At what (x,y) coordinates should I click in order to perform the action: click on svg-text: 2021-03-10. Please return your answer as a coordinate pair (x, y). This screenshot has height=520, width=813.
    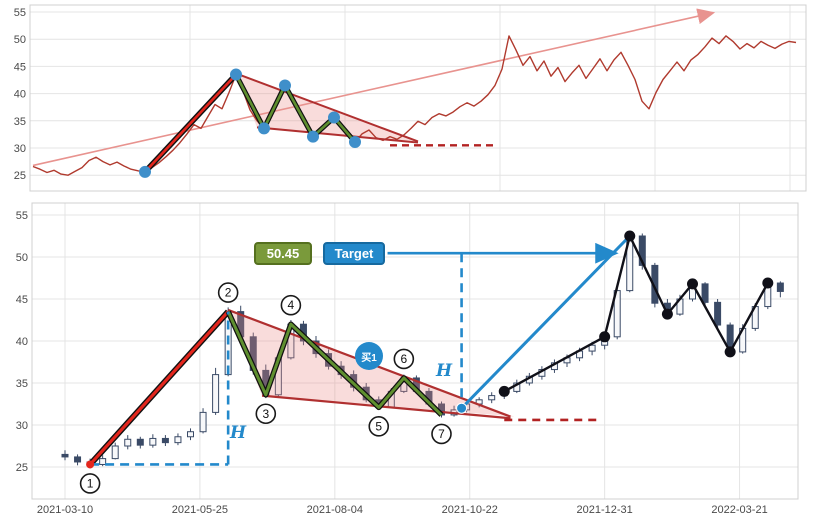
    Looking at the image, I should click on (65, 510).